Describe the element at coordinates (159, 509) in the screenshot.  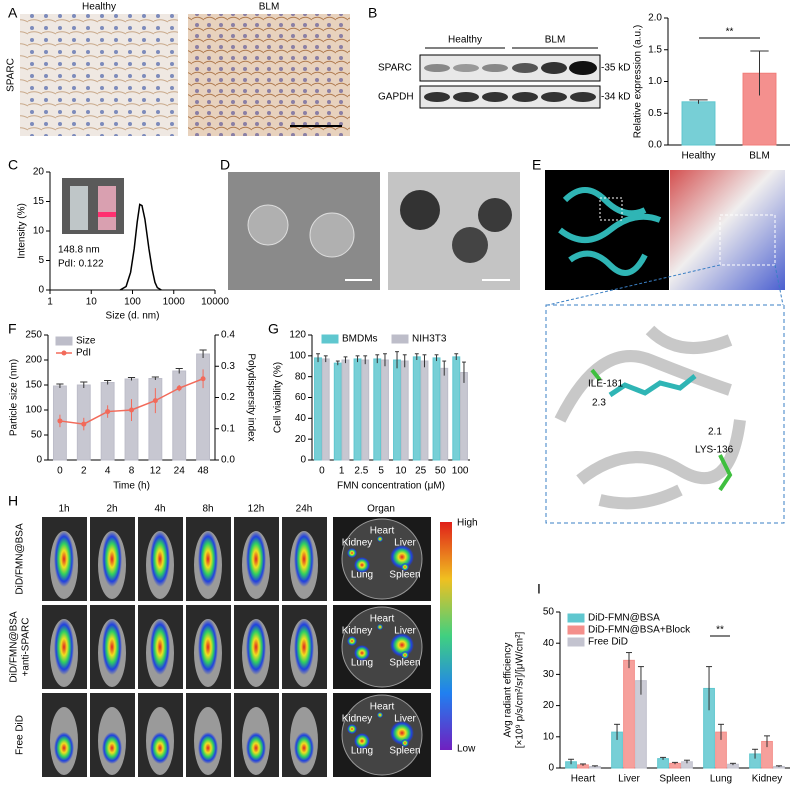
I see `column-label: 4h` at that location.